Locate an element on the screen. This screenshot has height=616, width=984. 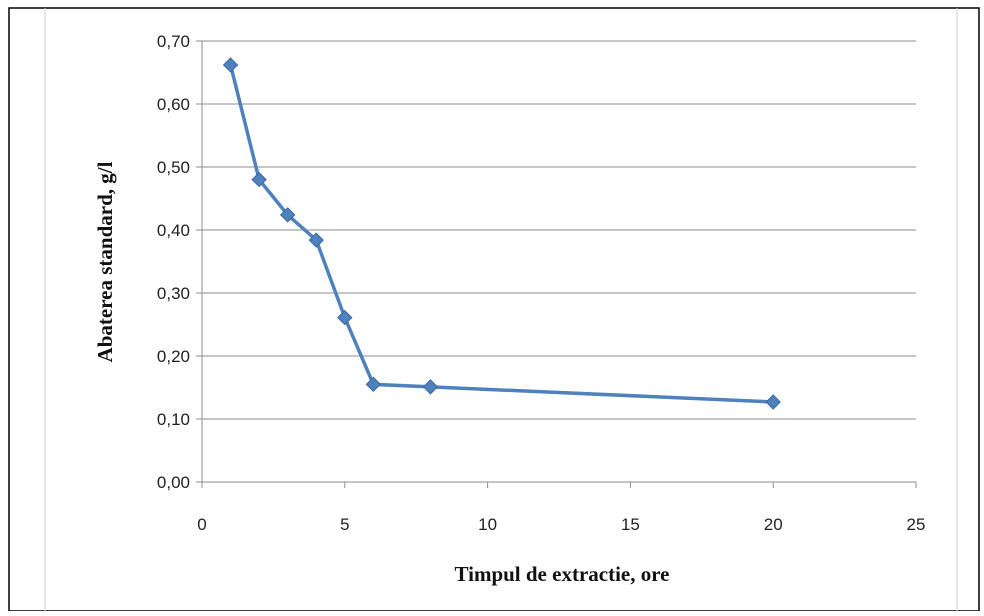
y-tick-label: 0,00 is located at coordinates (173, 482).